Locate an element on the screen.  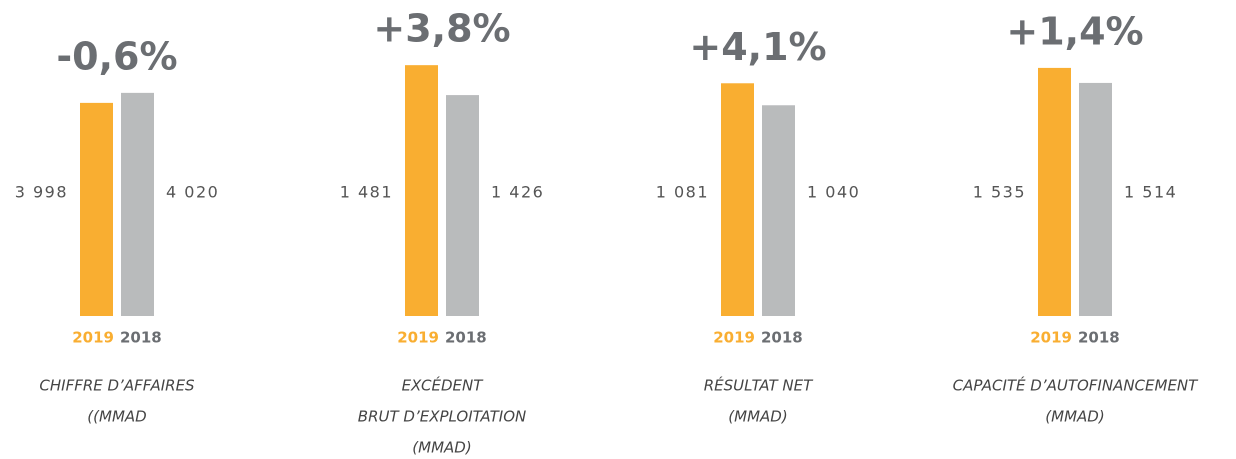
value-label: 1 040 is located at coordinates (833, 192).